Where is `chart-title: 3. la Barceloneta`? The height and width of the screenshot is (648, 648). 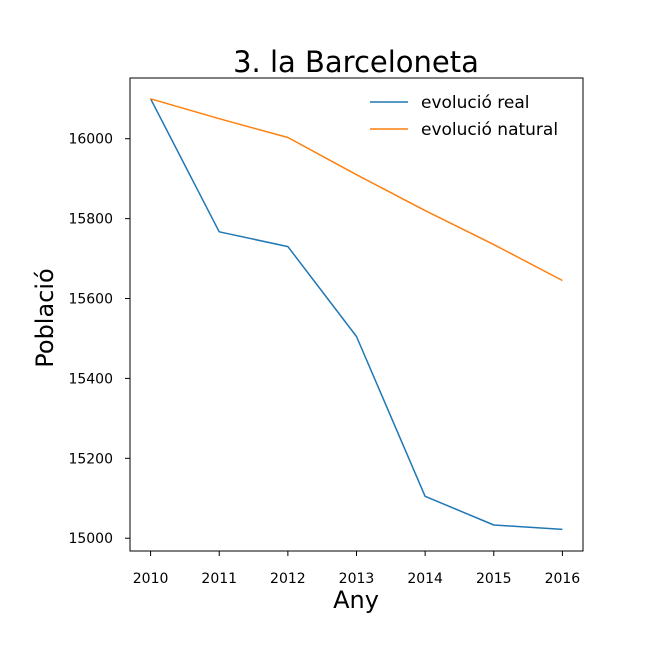 chart-title: 3. la Barceloneta is located at coordinates (356, 62).